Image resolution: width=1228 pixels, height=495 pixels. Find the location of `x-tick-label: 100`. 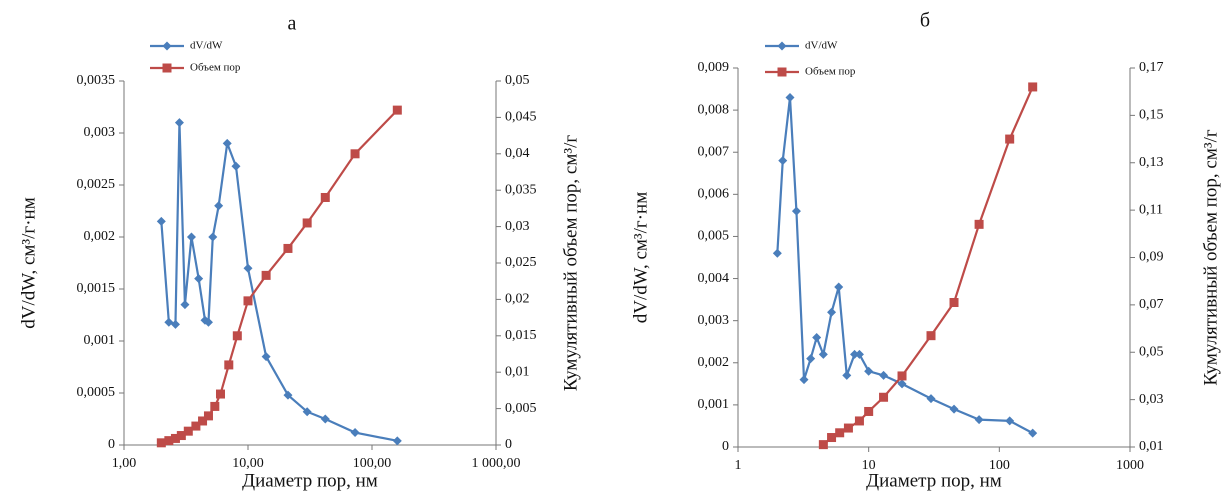

x-tick-label: 100 is located at coordinates (999, 465).